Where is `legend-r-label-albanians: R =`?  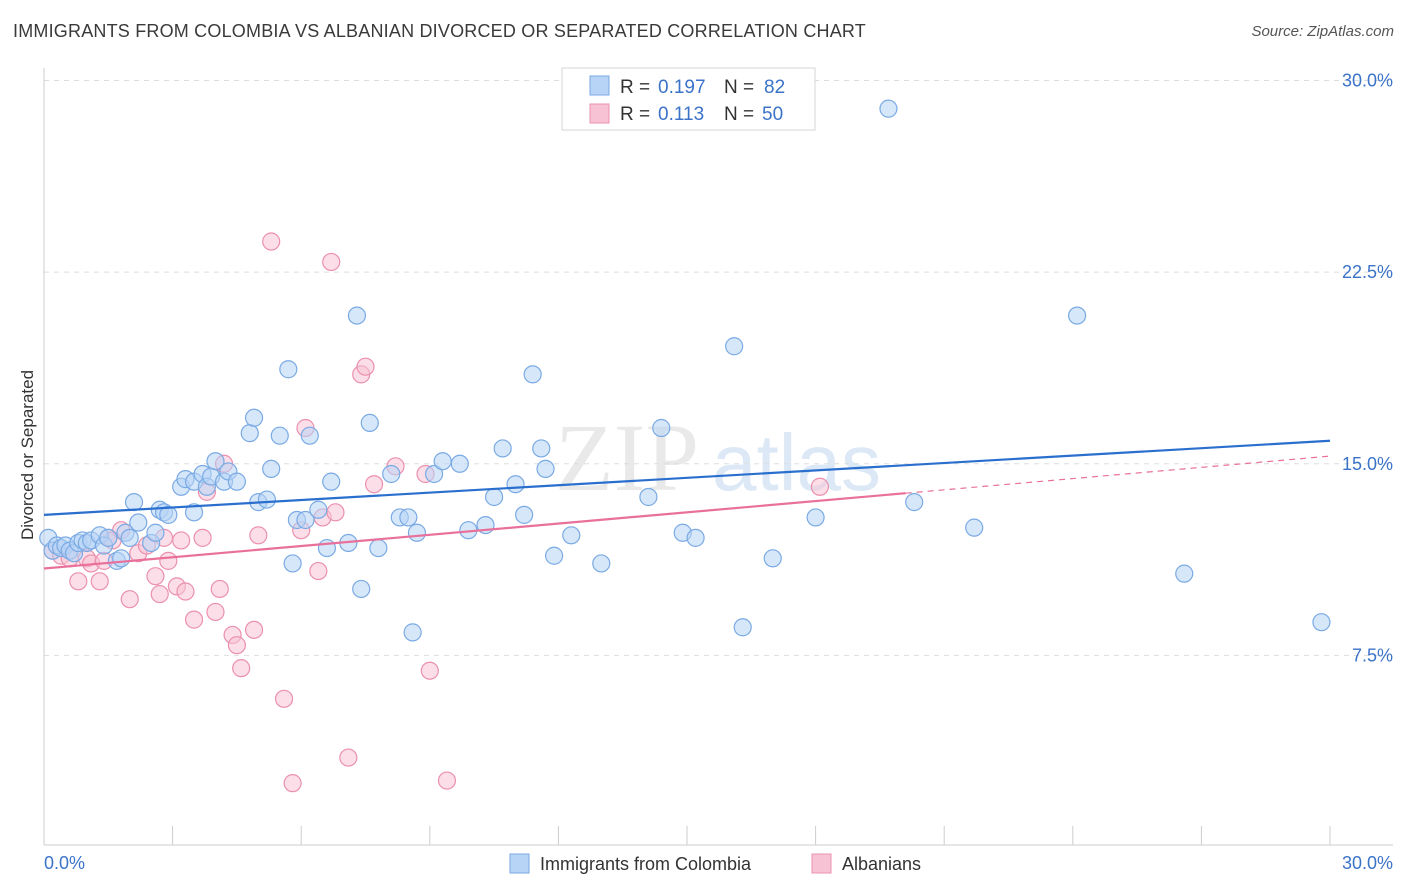
legend-r-label-albanians: R = is located at coordinates (635, 114).